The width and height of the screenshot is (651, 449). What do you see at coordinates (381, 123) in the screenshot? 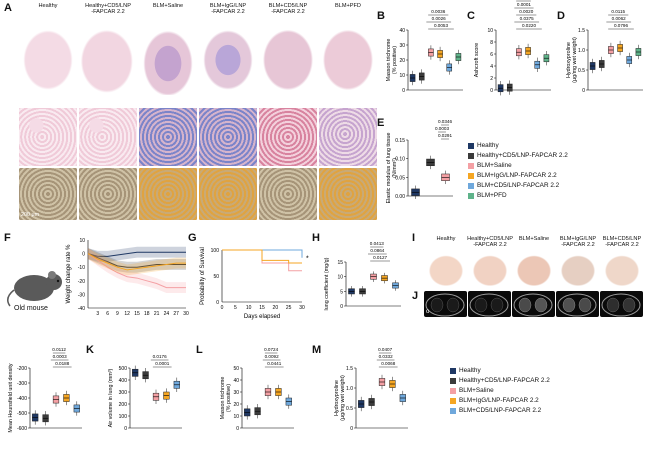
I see `panel-e-label: E` at bounding box center [381, 123].